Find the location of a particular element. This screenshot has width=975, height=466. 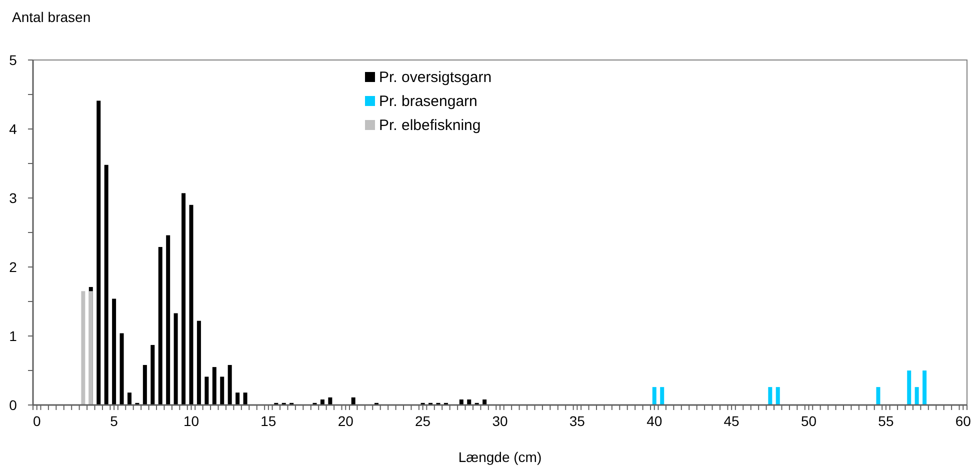

legend-label: Pr. oversigtsgarn is located at coordinates (435, 77).